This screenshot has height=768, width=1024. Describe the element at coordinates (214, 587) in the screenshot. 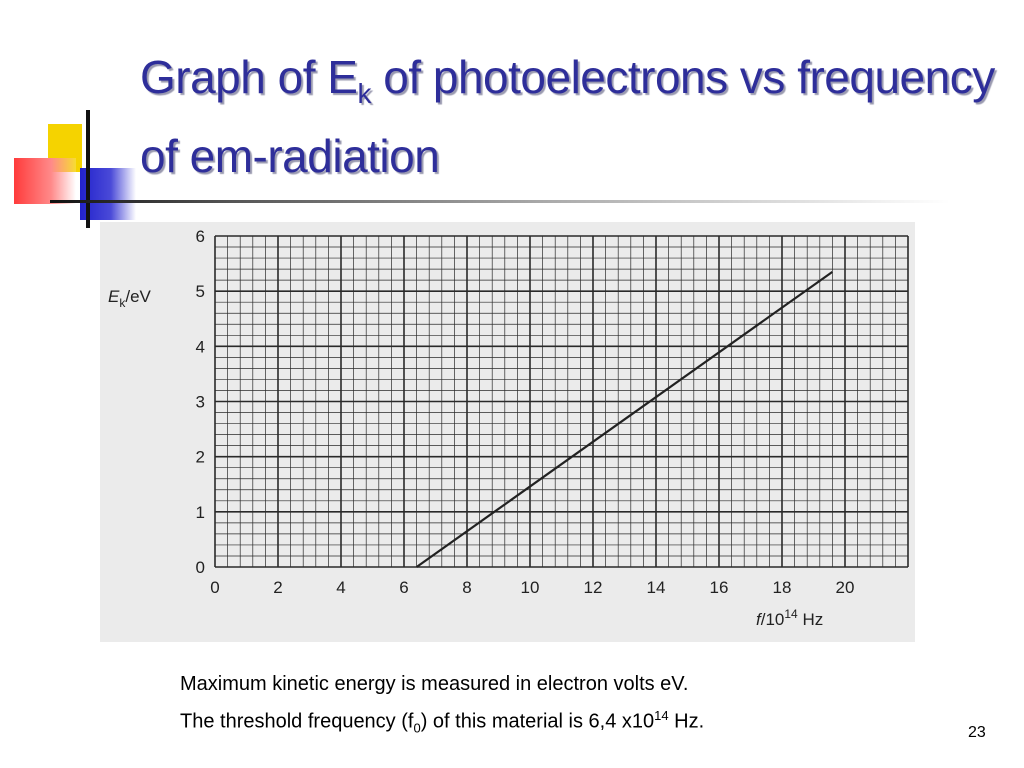

I see `x-tick-label: 0` at that location.